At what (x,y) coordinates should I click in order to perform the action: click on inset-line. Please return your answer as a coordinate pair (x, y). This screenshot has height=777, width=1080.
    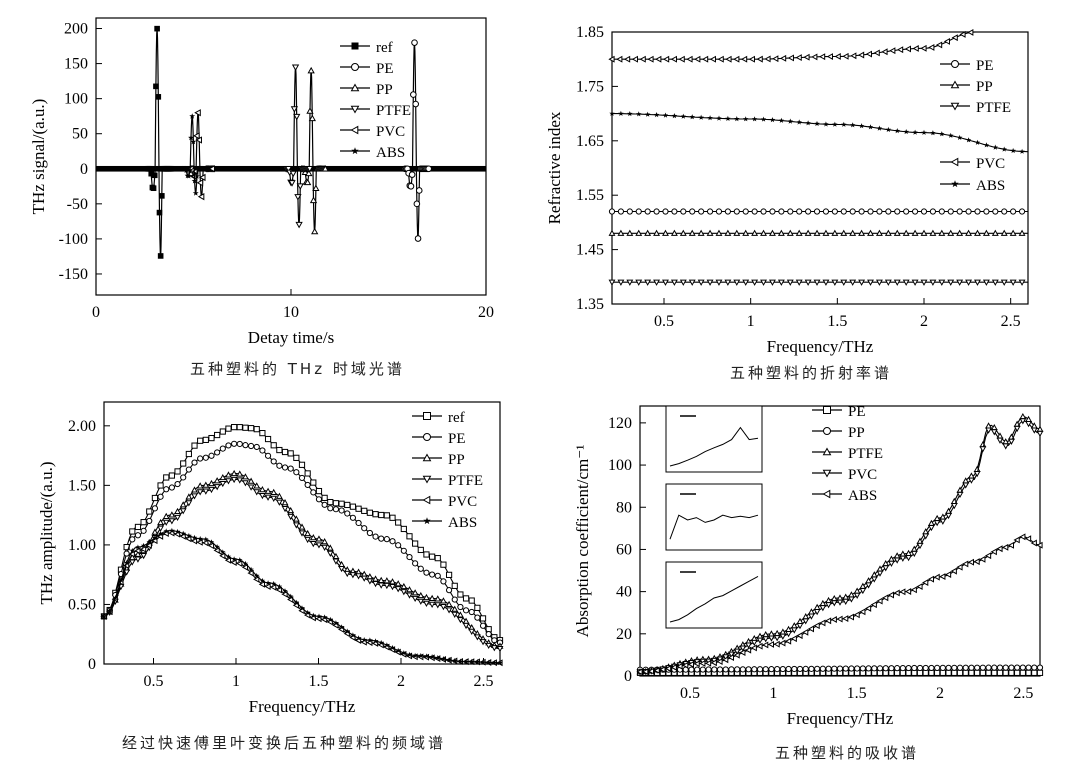
    Looking at the image, I should click on (714, 446).